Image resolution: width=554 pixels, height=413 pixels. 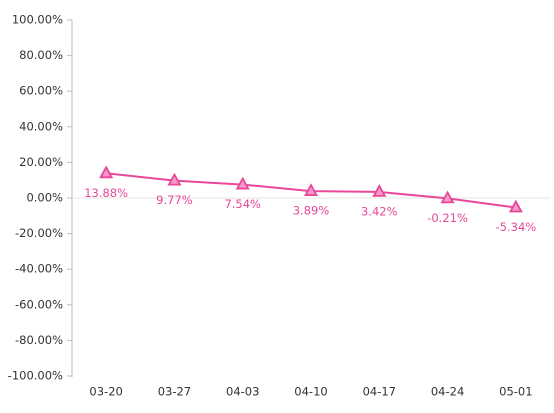 What do you see at coordinates (311, 211) in the screenshot?
I see `data-label: 3.89%` at bounding box center [311, 211].